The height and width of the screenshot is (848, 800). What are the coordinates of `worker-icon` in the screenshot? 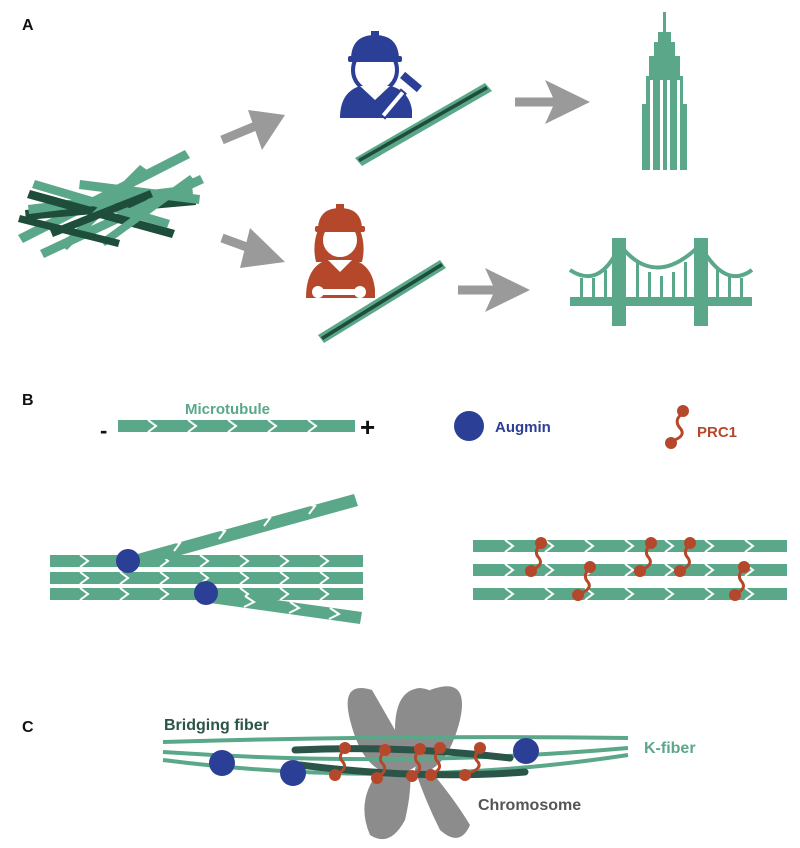 It's located at (376, 74).